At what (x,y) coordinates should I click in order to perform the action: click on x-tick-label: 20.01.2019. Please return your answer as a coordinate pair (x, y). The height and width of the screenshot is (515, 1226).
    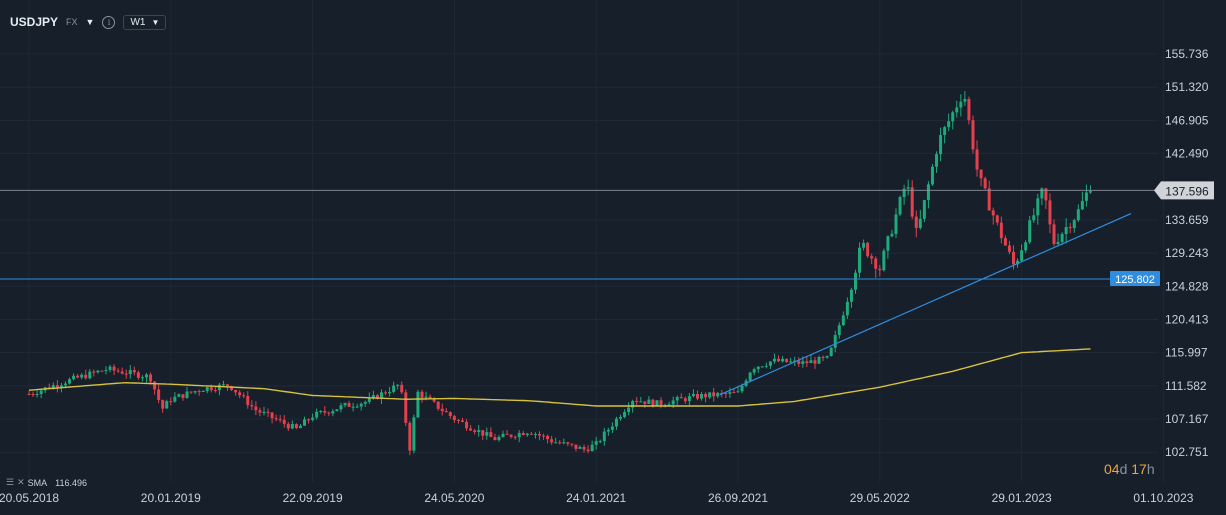
    Looking at the image, I should click on (171, 498).